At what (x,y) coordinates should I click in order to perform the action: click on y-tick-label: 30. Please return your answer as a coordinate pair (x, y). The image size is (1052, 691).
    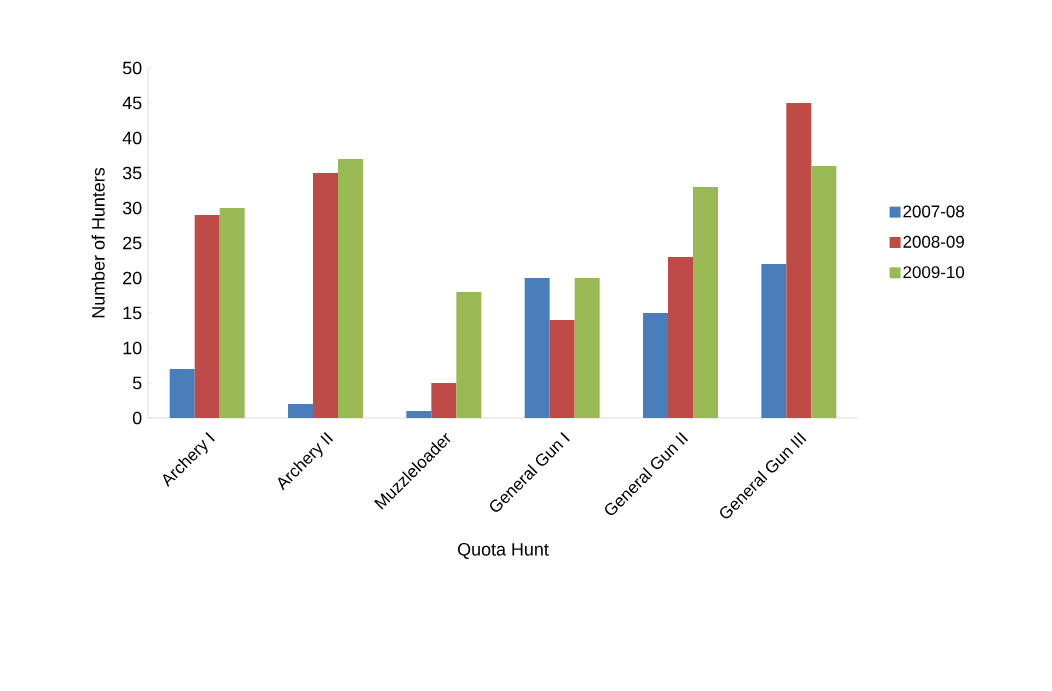
    Looking at the image, I should click on (132, 208).